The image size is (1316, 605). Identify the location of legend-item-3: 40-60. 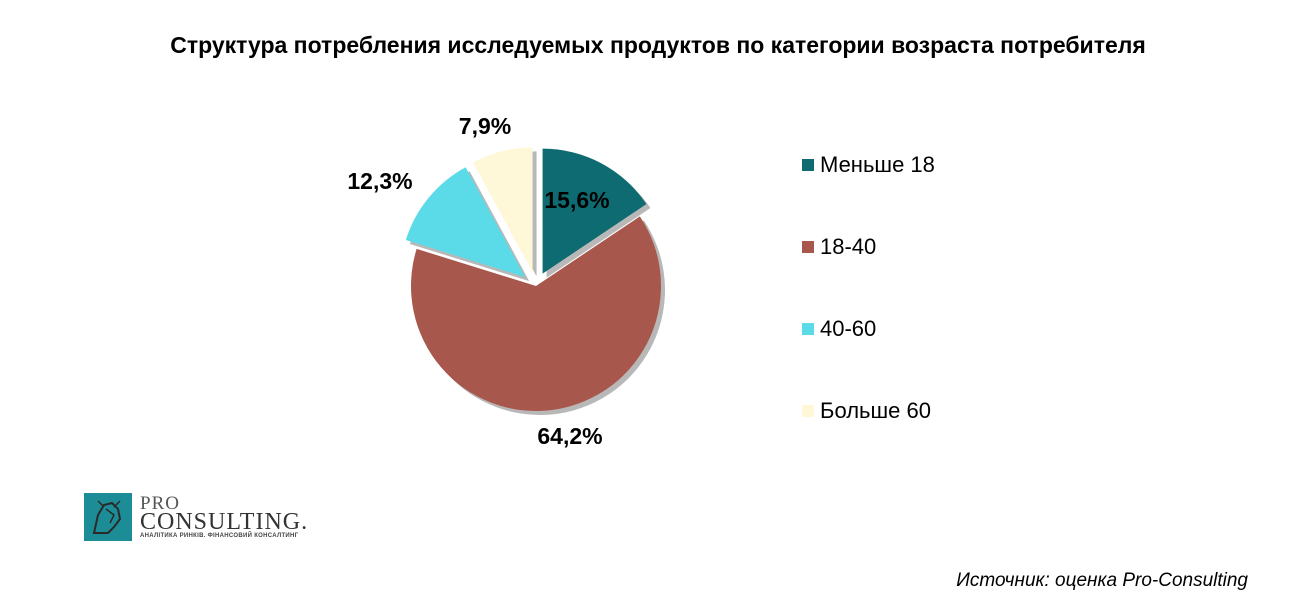
(839, 329).